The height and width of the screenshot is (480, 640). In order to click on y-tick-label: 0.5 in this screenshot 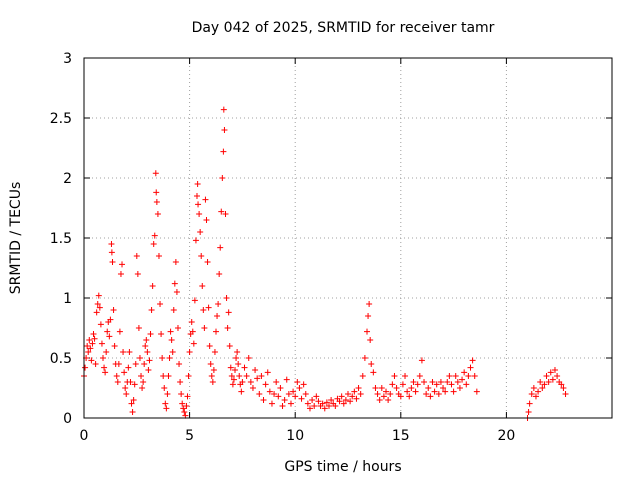, I will do `click(61, 359)`.